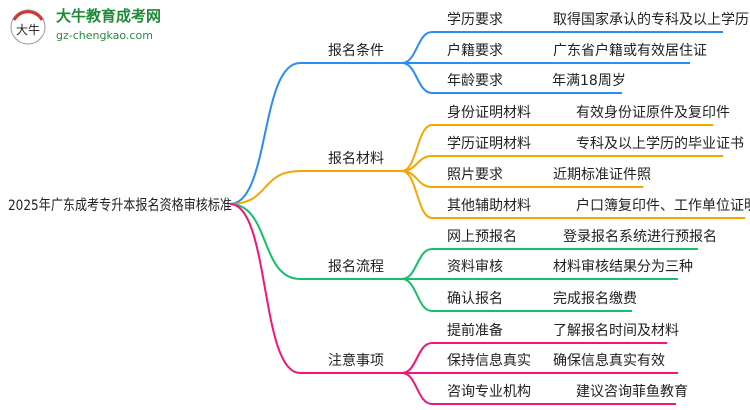  What do you see at coordinates (630, 50) in the screenshot?
I see `leaf-value: 广东省户籍或有效居住证` at bounding box center [630, 50].